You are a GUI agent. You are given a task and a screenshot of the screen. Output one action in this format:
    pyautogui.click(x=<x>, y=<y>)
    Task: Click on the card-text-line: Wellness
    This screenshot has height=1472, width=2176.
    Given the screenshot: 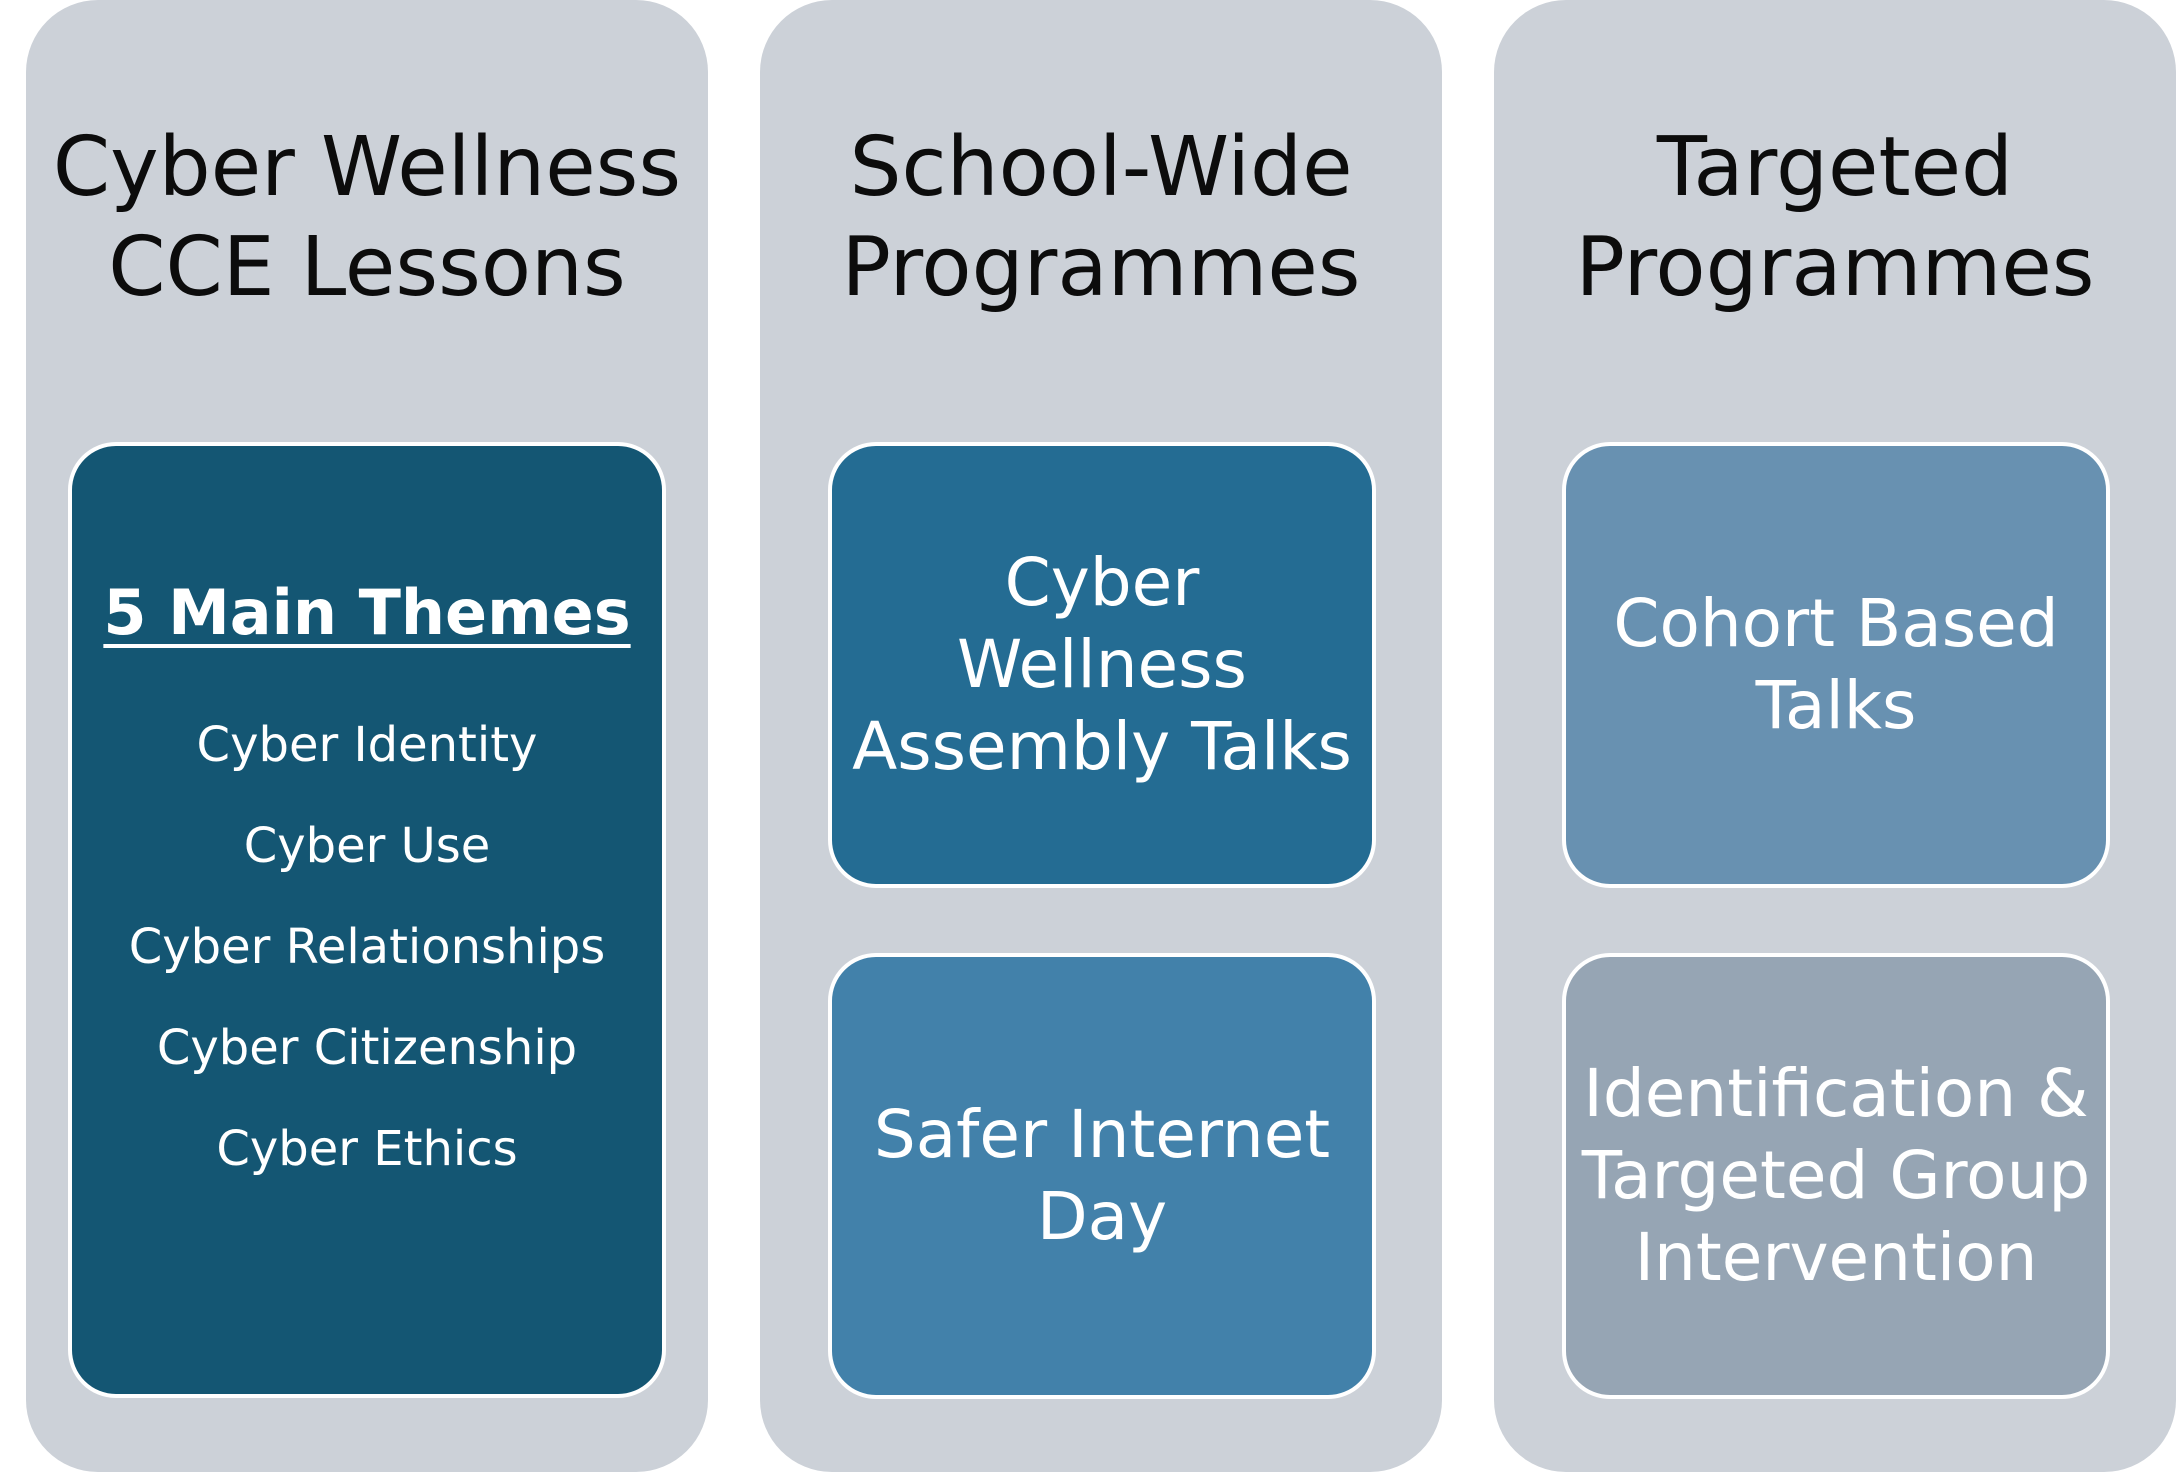 What is the action you would take?
    pyautogui.click(x=1102, y=664)
    